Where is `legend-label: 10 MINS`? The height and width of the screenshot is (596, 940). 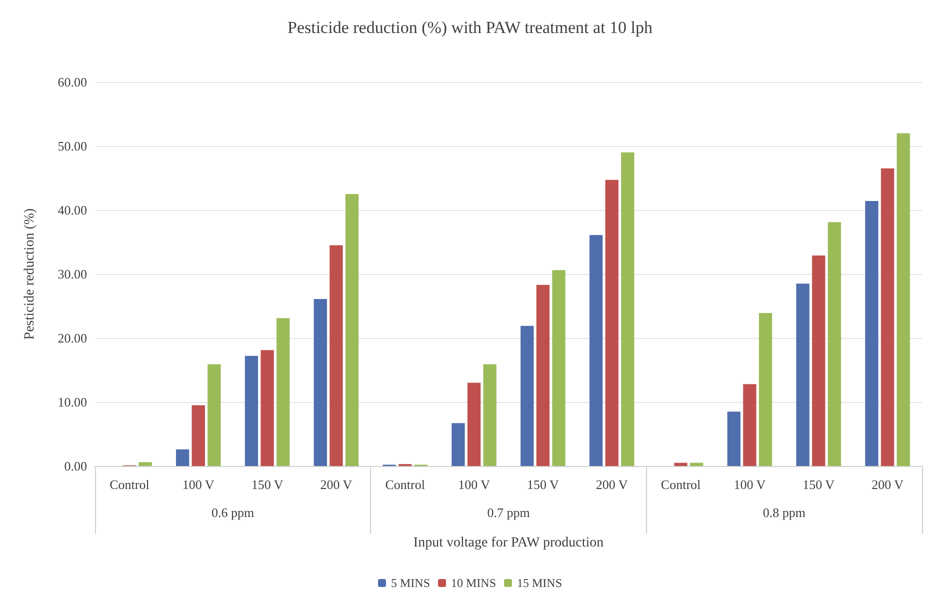
legend-label: 10 MINS is located at coordinates (473, 583).